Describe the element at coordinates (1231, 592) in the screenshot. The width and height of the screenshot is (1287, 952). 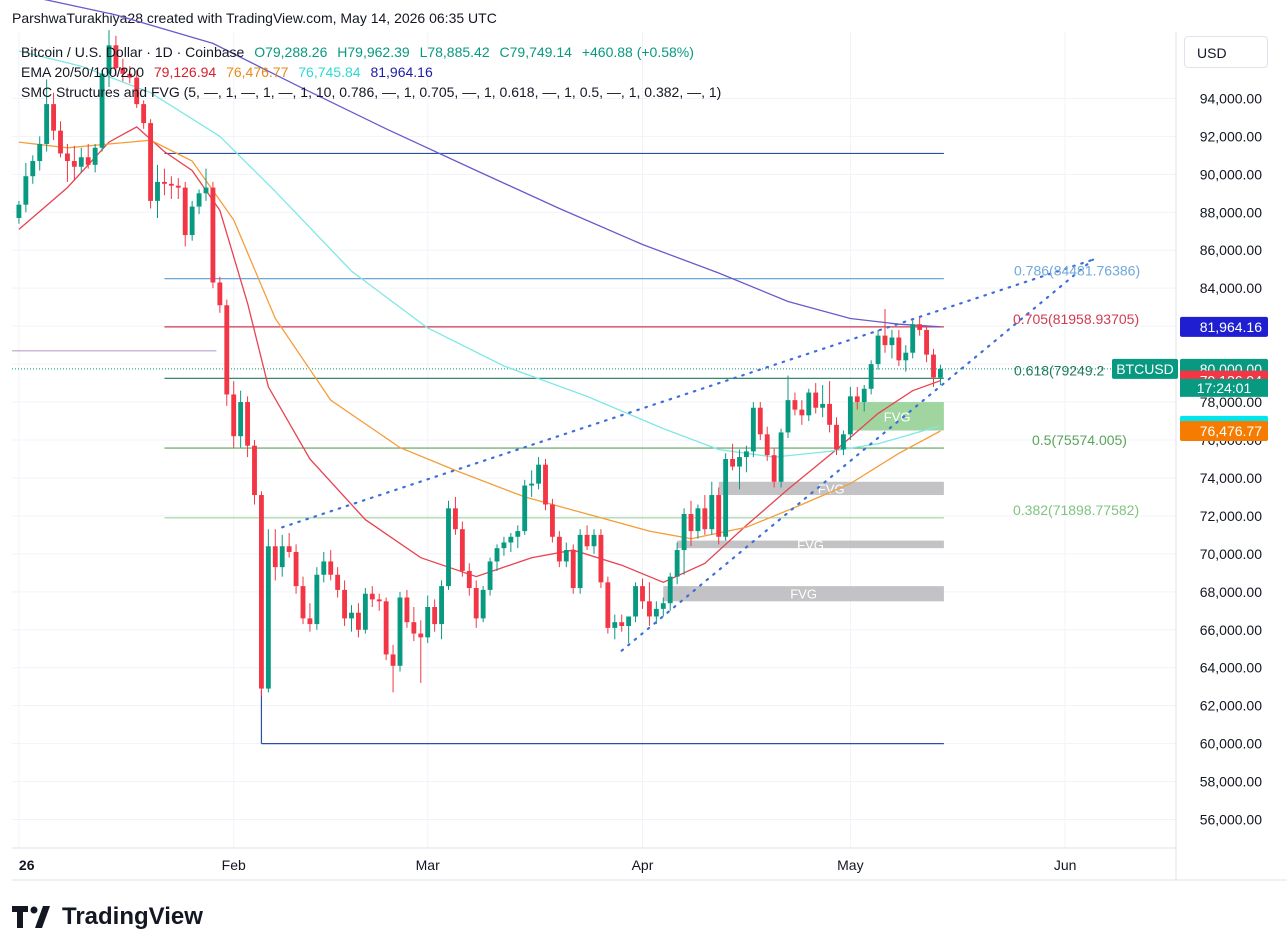
I see `y-tick-label: 68,000.00` at that location.